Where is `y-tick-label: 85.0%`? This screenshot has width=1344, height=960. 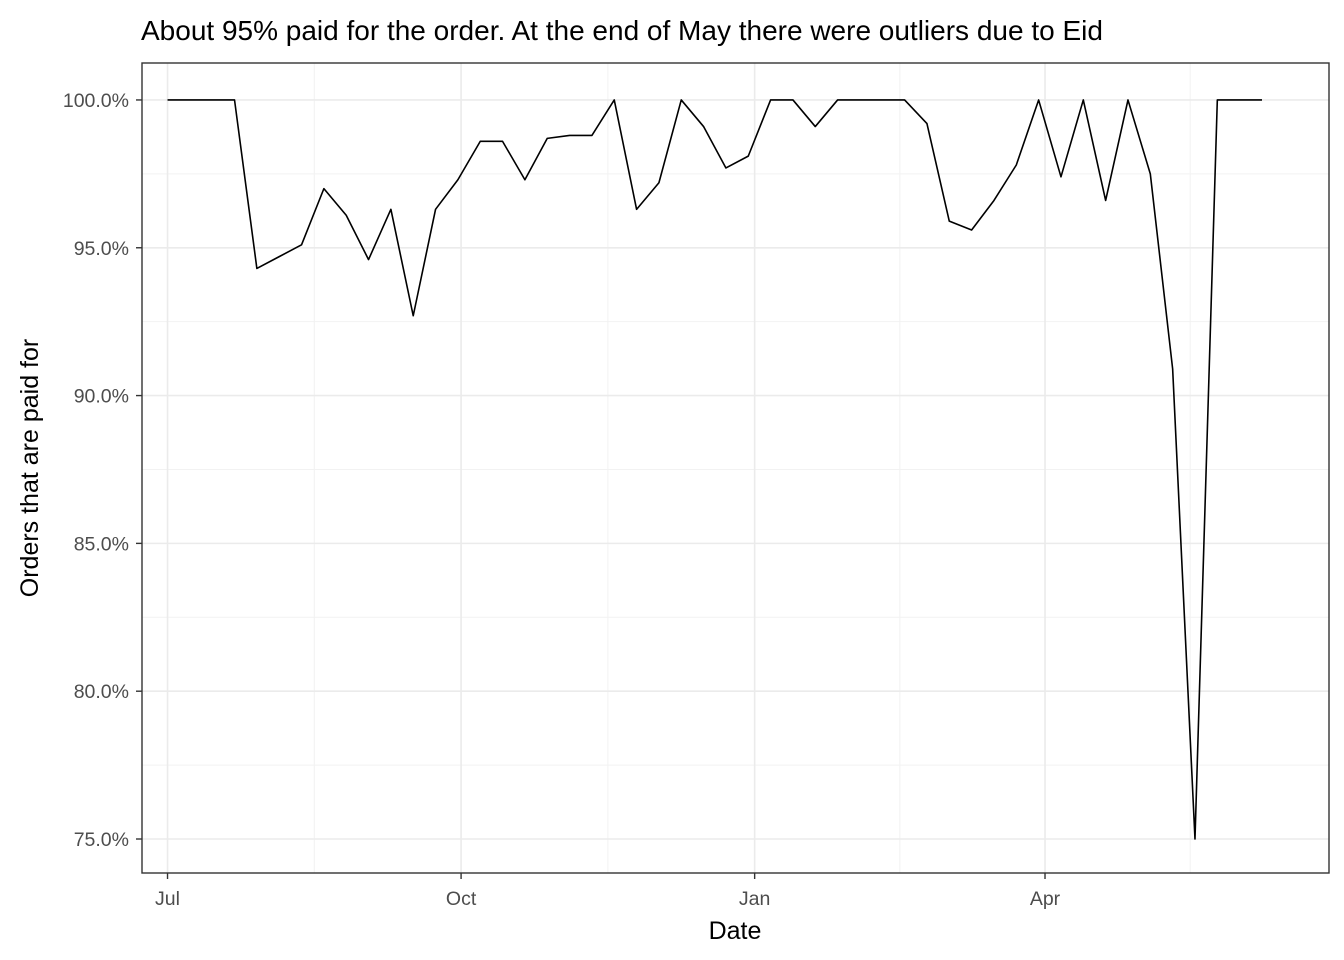 y-tick-label: 85.0% is located at coordinates (101, 544).